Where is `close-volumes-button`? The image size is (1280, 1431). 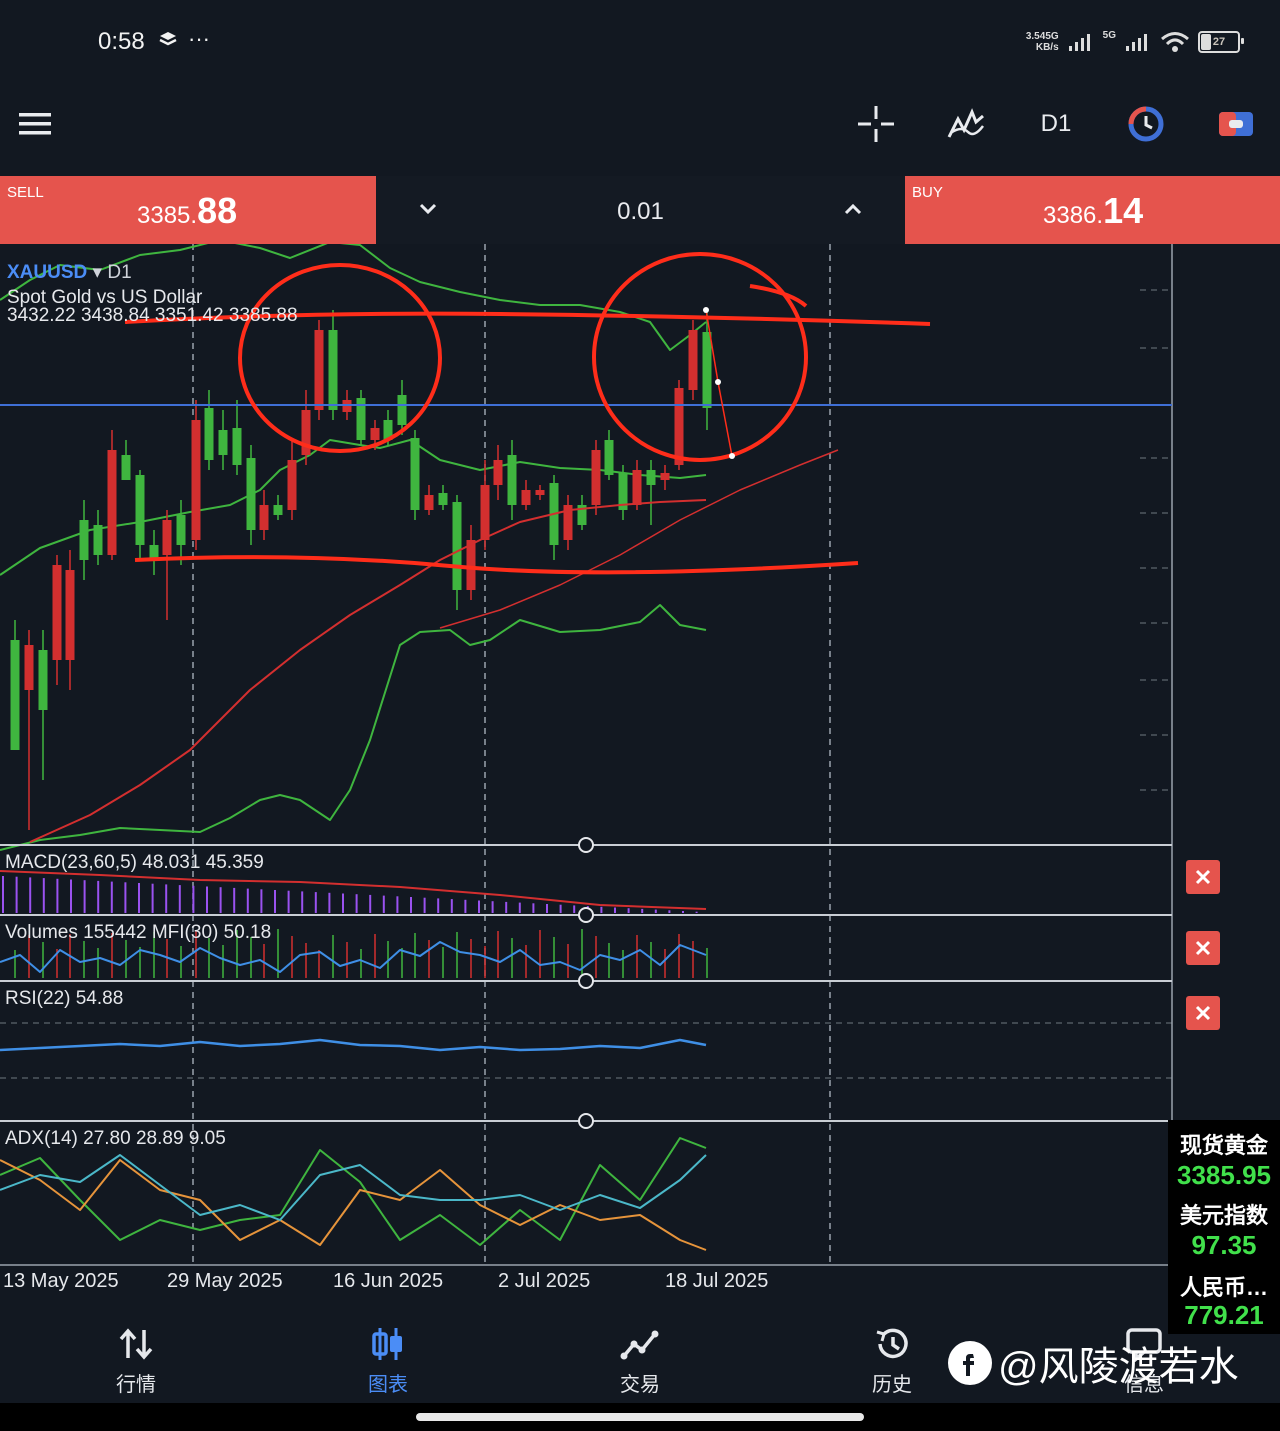
close-volumes-button is located at coordinates (1203, 948).